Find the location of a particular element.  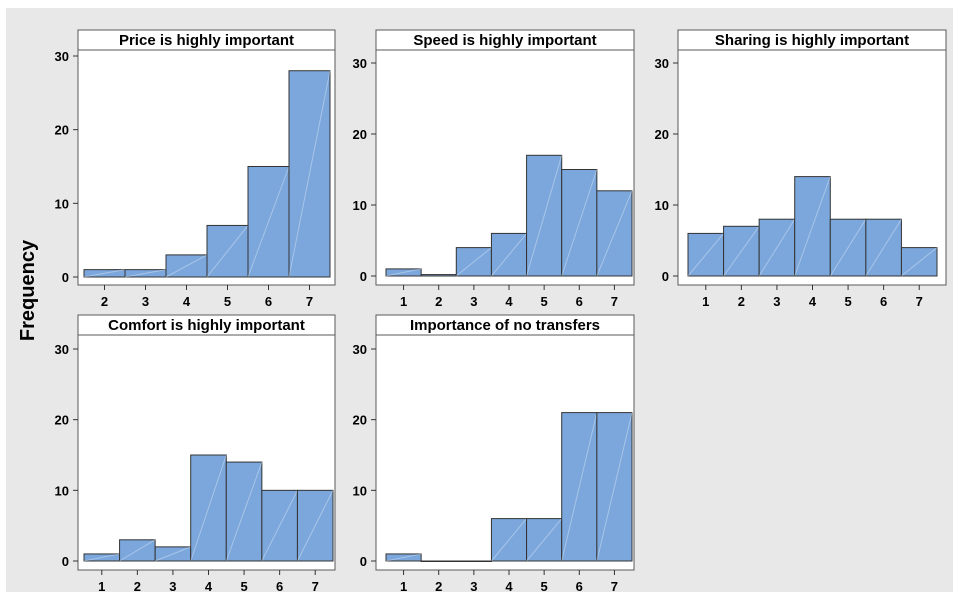

panel-title: Speed is highly important is located at coordinates (504, 40).